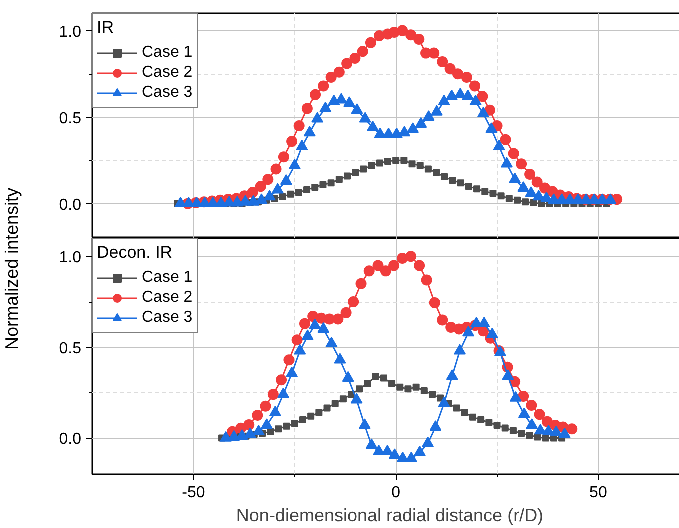 Image resolution: width=679 pixels, height=528 pixels. Describe the element at coordinates (135, 253) in the screenshot. I see `legend-title: Decon. IR` at that location.